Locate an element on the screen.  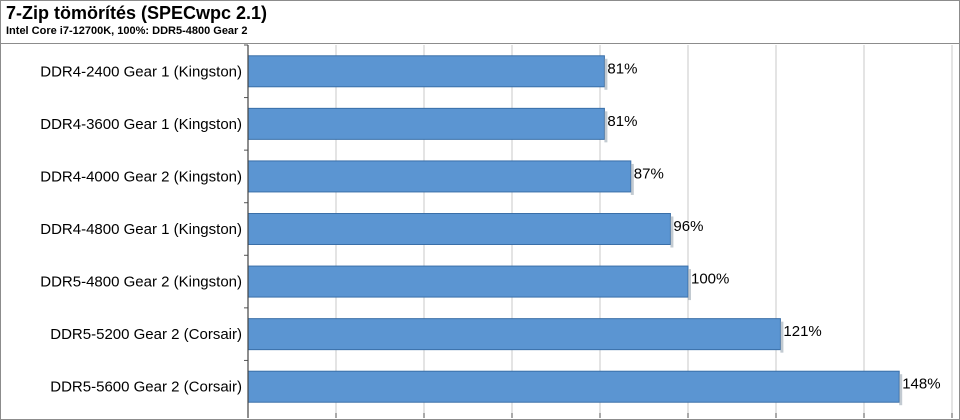
chart-title: 7-Zip tömörítés (SPECwpc 2.1) is located at coordinates (137, 13).